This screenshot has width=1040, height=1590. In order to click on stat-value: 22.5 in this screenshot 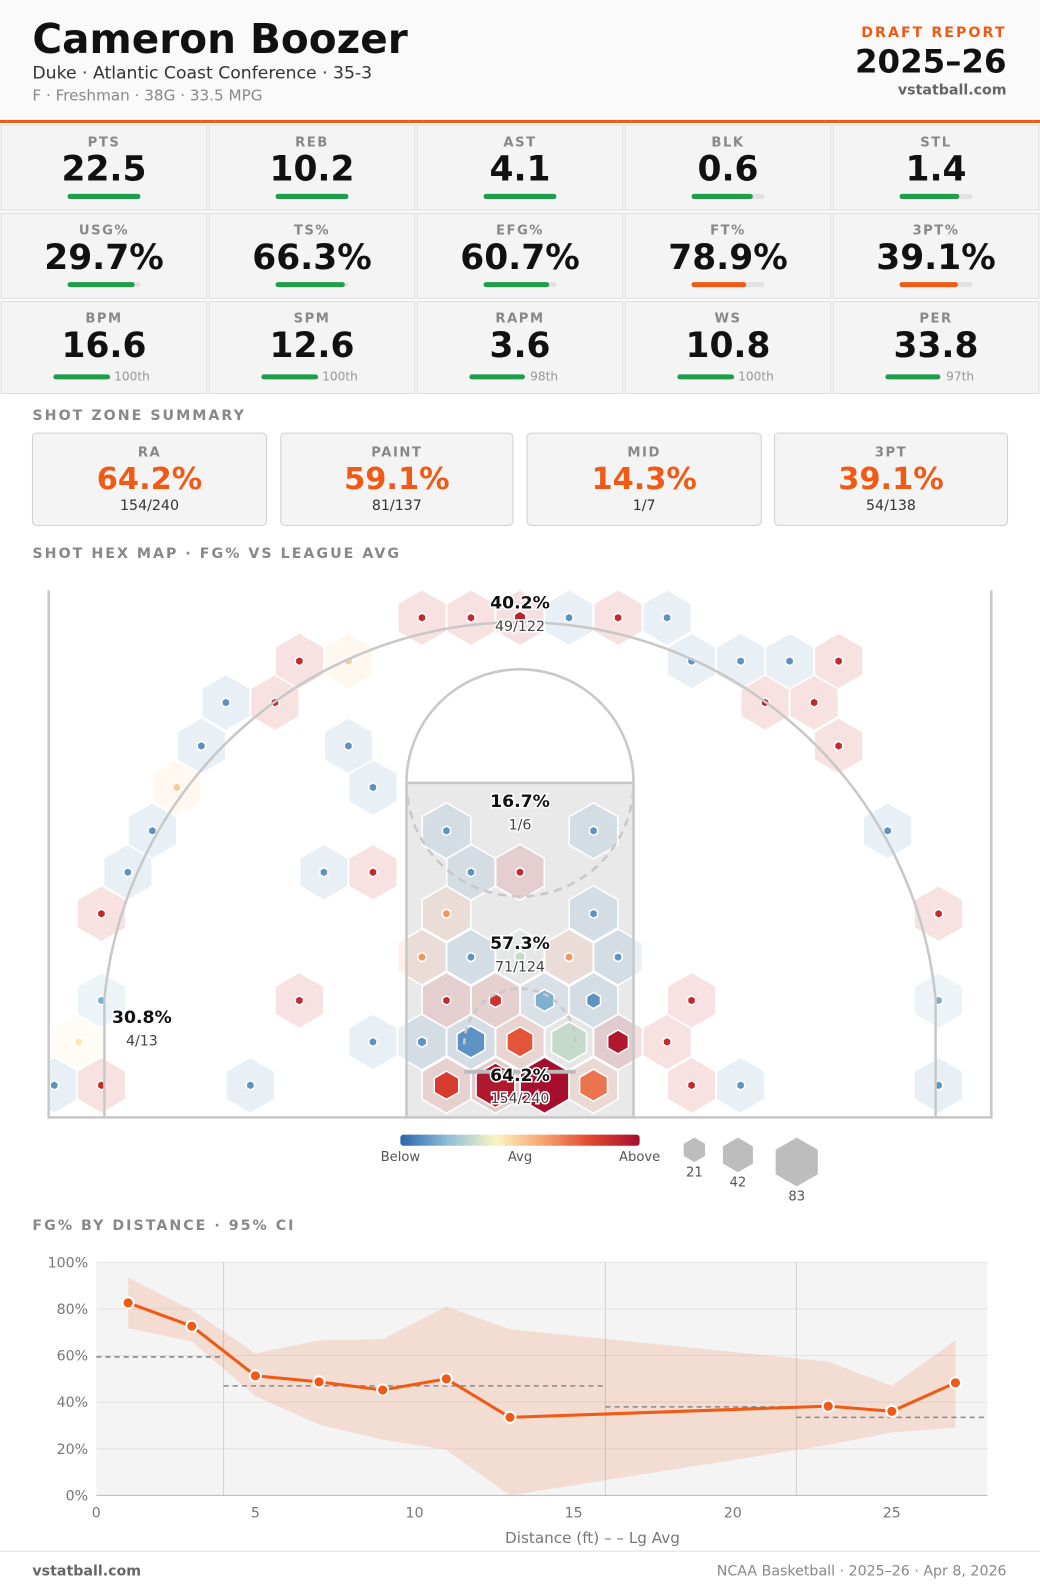, I will do `click(103, 170)`.